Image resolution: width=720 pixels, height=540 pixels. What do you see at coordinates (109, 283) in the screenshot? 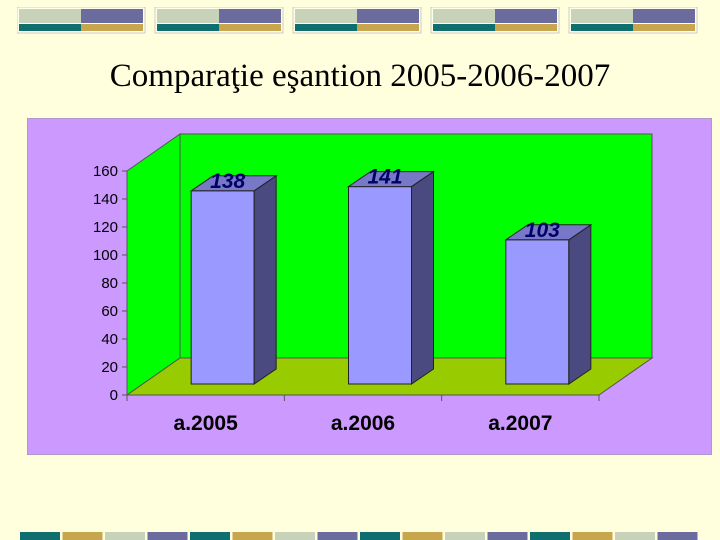
I see `y-tick-label: 80` at bounding box center [109, 283].